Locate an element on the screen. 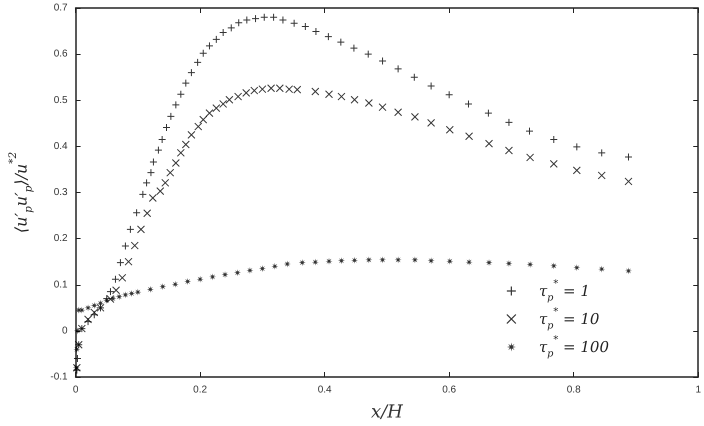 The width and height of the screenshot is (704, 426). y-tick-label: 0.2 is located at coordinates (61, 238).